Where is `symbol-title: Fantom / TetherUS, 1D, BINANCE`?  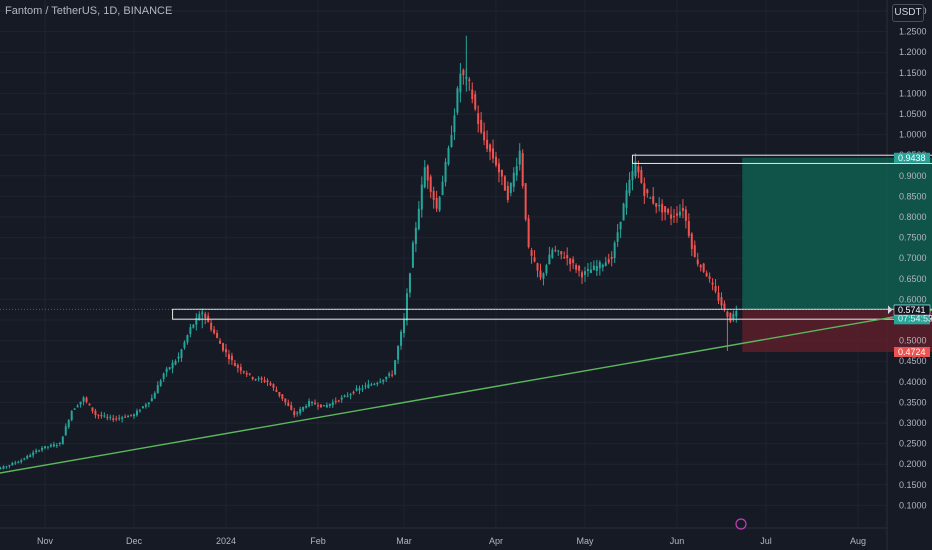 symbol-title: Fantom / TetherUS, 1D, BINANCE is located at coordinates (89, 11).